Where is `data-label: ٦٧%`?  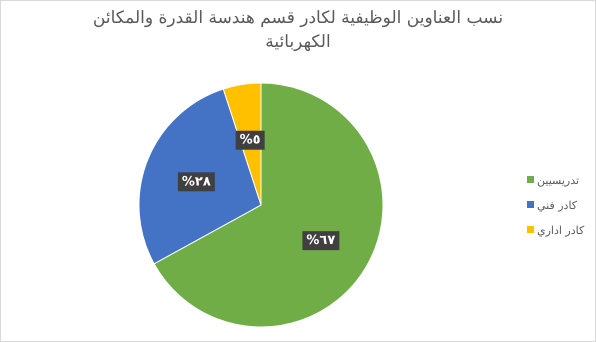
data-label: ٦٧% is located at coordinates (321, 240).